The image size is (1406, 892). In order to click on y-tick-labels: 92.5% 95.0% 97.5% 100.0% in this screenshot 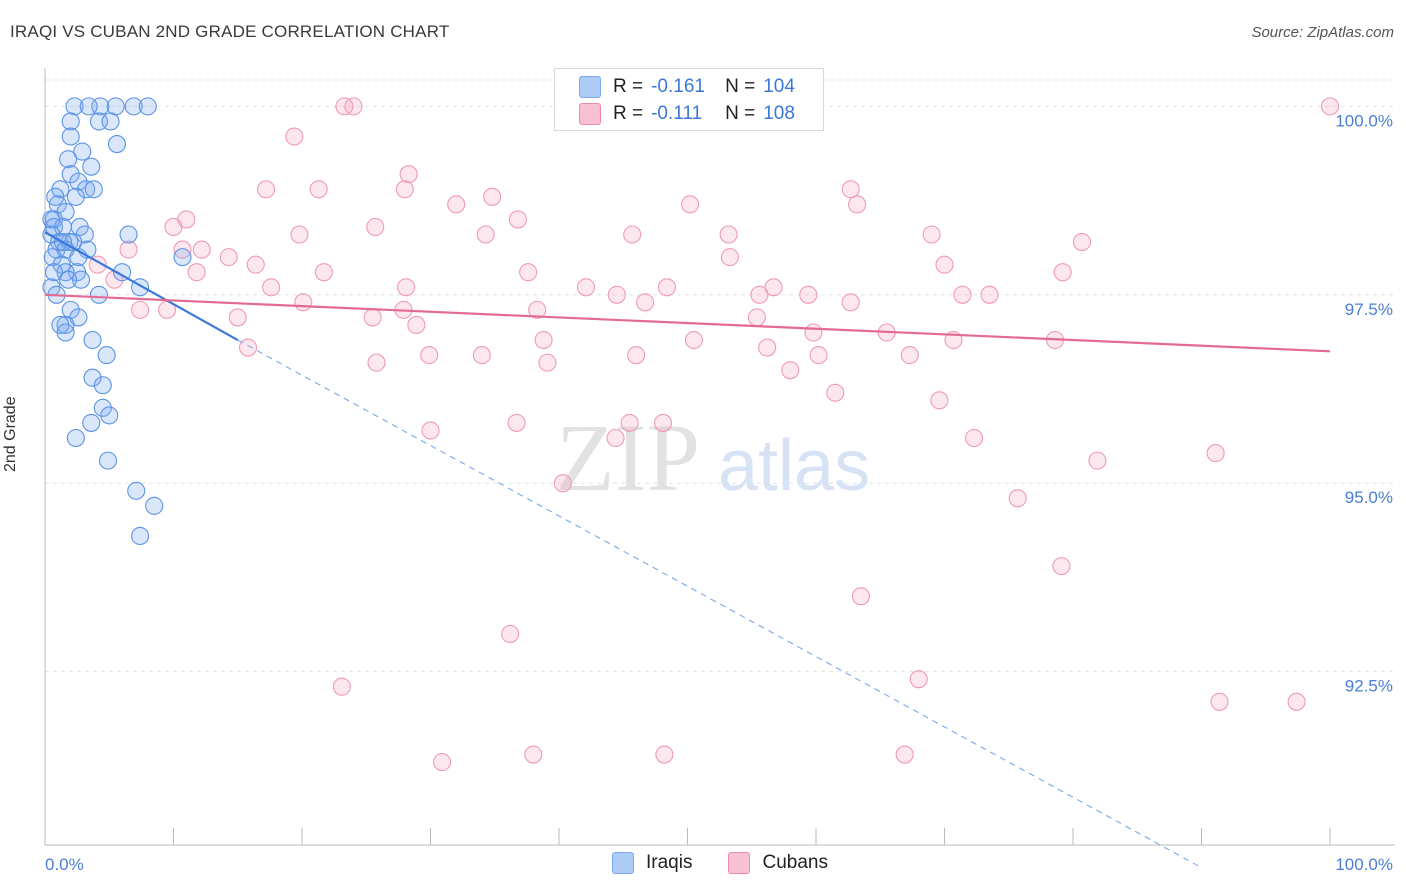, I will do `click(1364, 403)`.